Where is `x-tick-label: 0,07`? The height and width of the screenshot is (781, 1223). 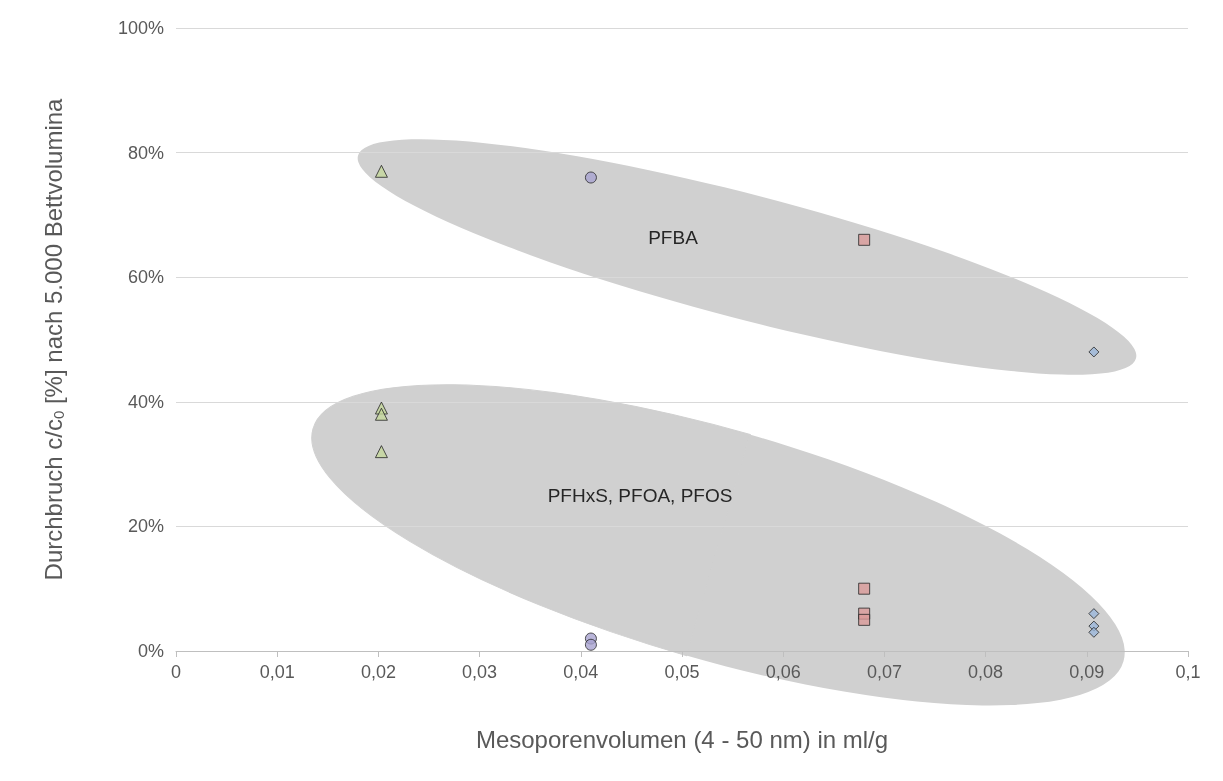 x-tick-label: 0,07 is located at coordinates (884, 672).